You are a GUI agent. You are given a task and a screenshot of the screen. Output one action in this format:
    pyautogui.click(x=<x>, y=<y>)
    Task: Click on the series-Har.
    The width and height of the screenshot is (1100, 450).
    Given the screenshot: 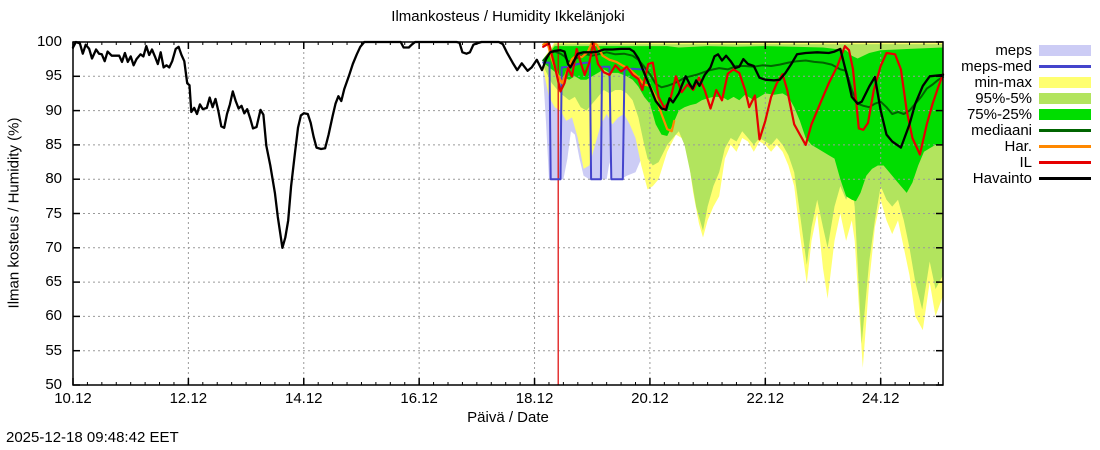 What is the action you would take?
    pyautogui.click(x=609, y=86)
    